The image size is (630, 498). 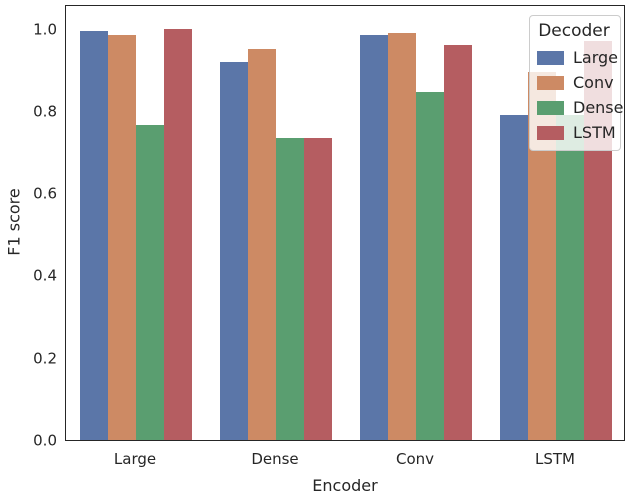 I want to click on legend-rows: Large Conv Dense LSTM, so click(x=580, y=95).